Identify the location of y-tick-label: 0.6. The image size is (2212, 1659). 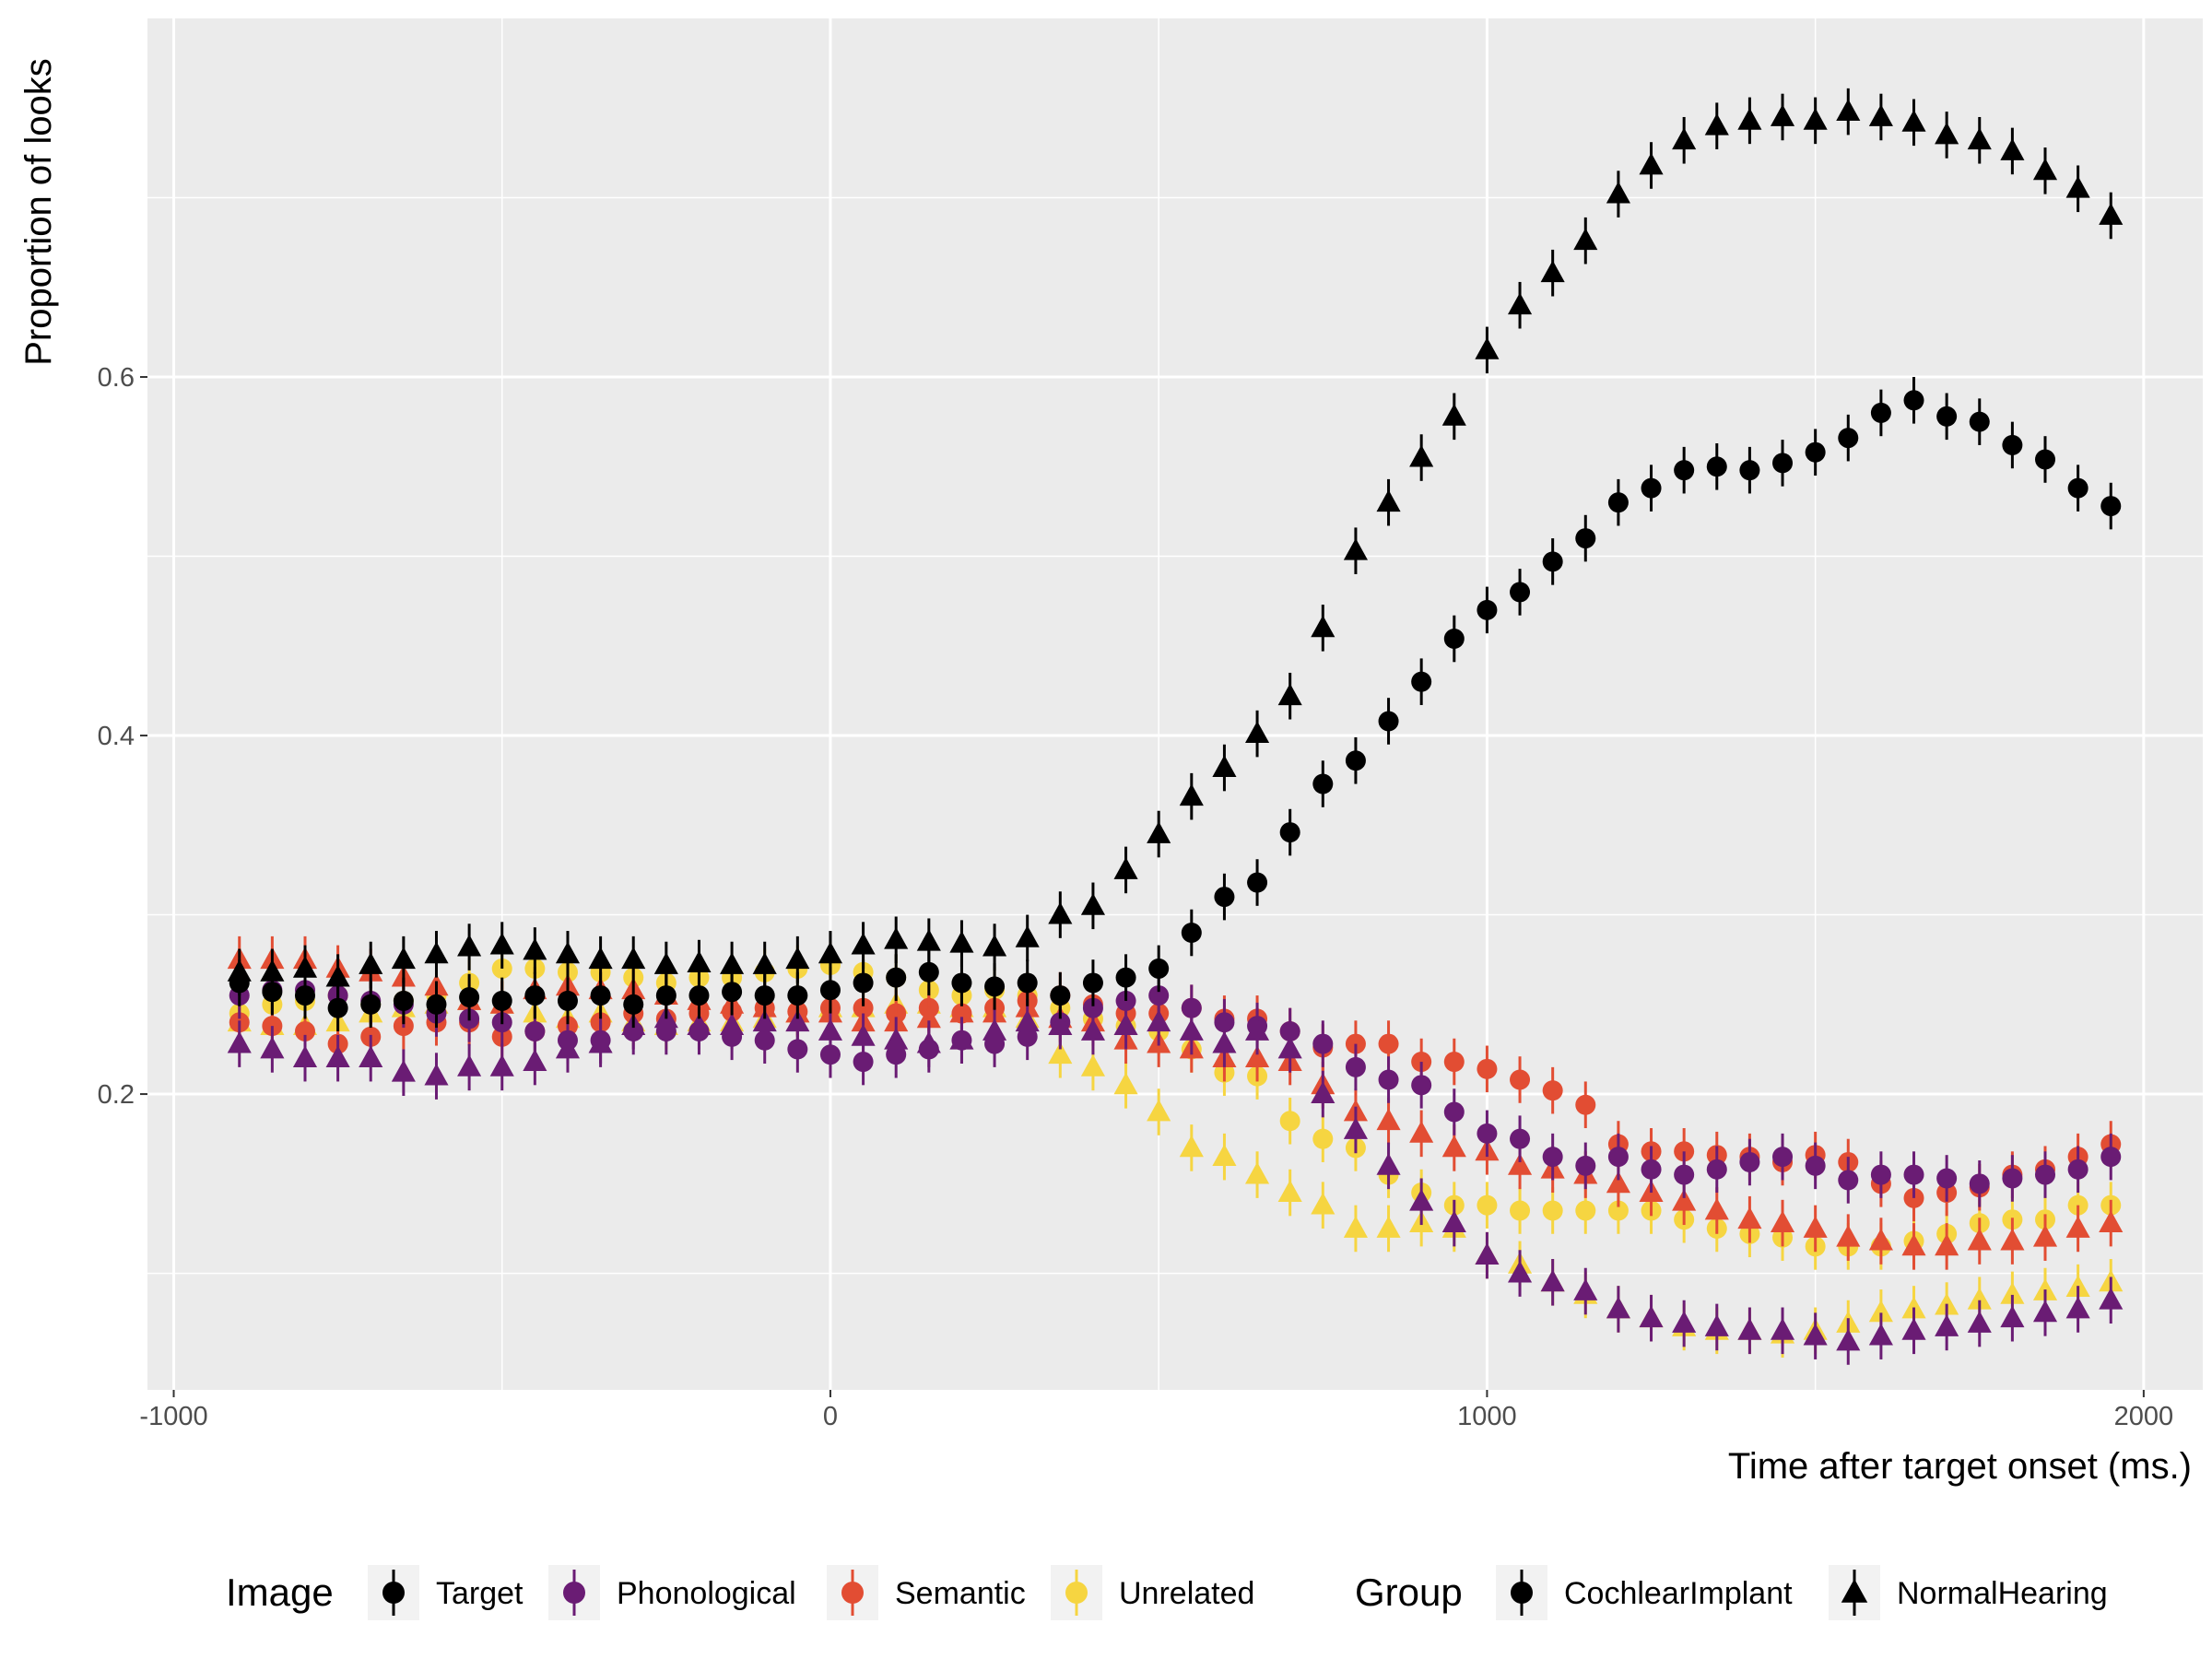
(116, 378).